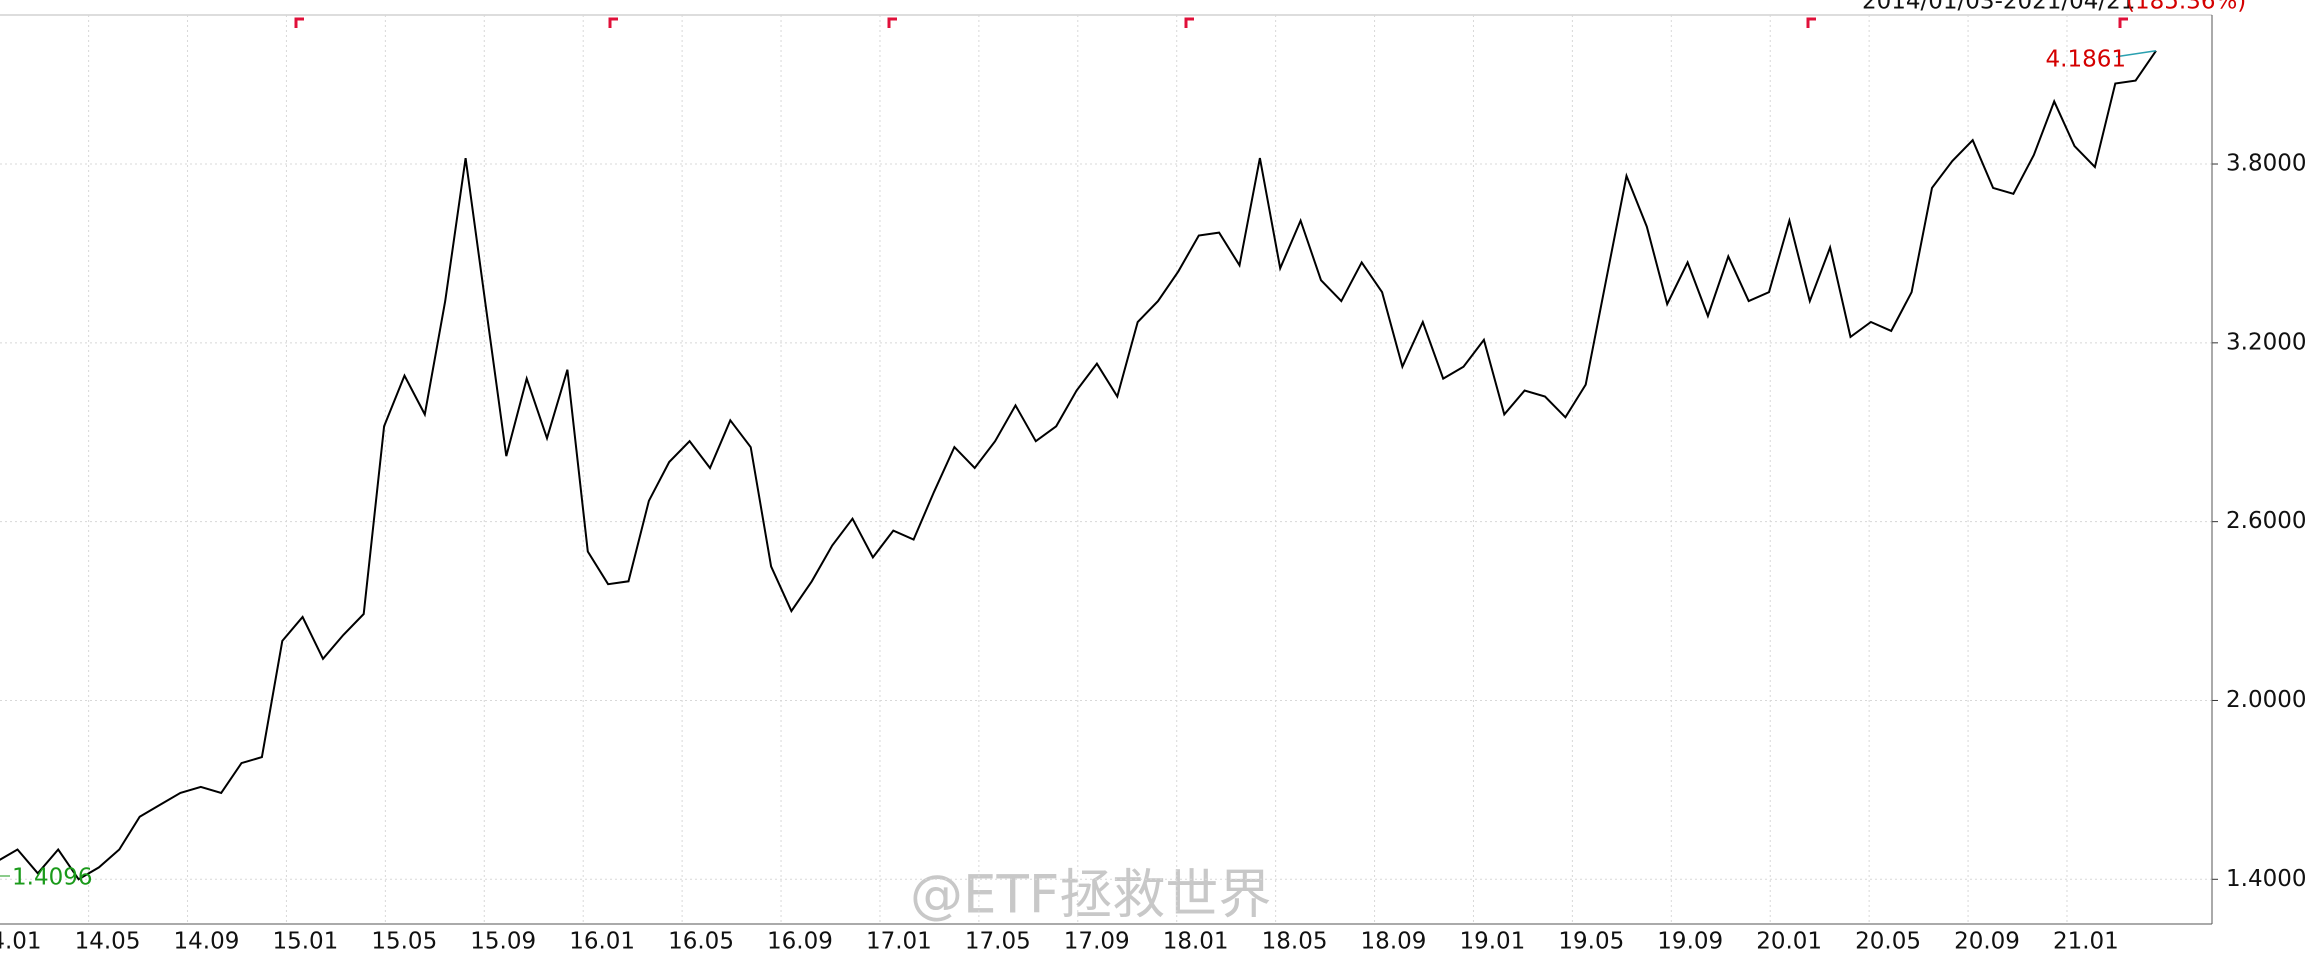  I want to click on annotation: 4.1861, so click(2086, 60).